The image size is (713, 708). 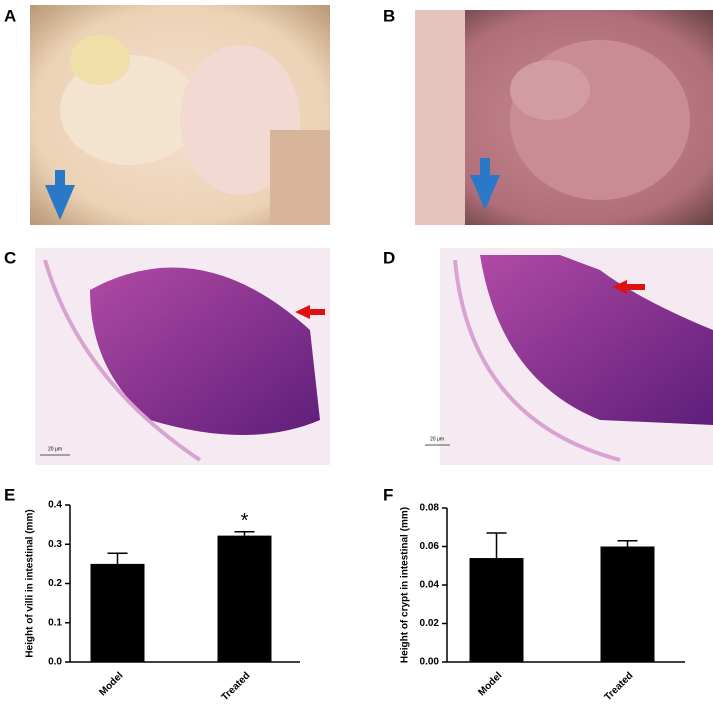 What do you see at coordinates (182, 356) in the screenshot?
I see `histology-c` at bounding box center [182, 356].